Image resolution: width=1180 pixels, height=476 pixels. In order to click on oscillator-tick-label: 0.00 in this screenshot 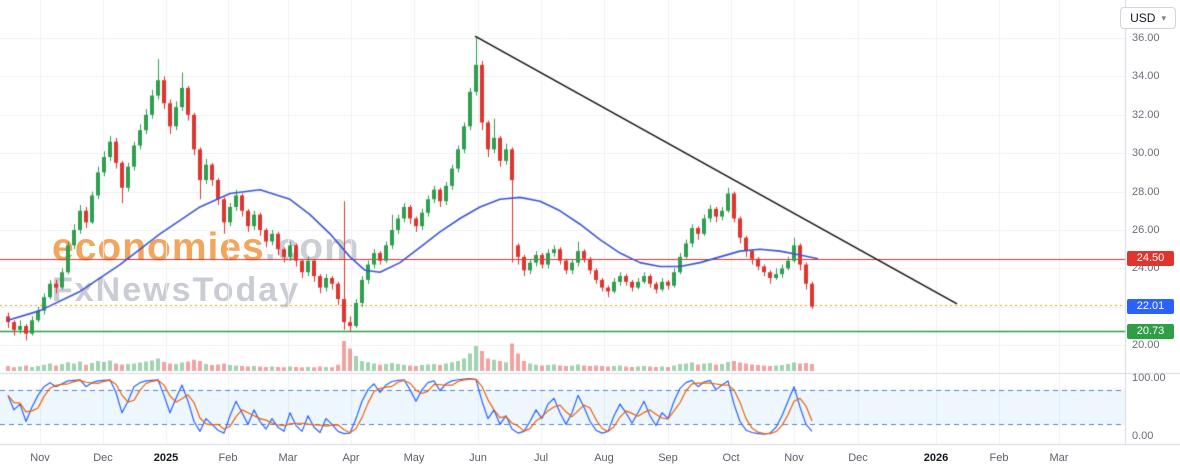, I will do `click(1143, 436)`.